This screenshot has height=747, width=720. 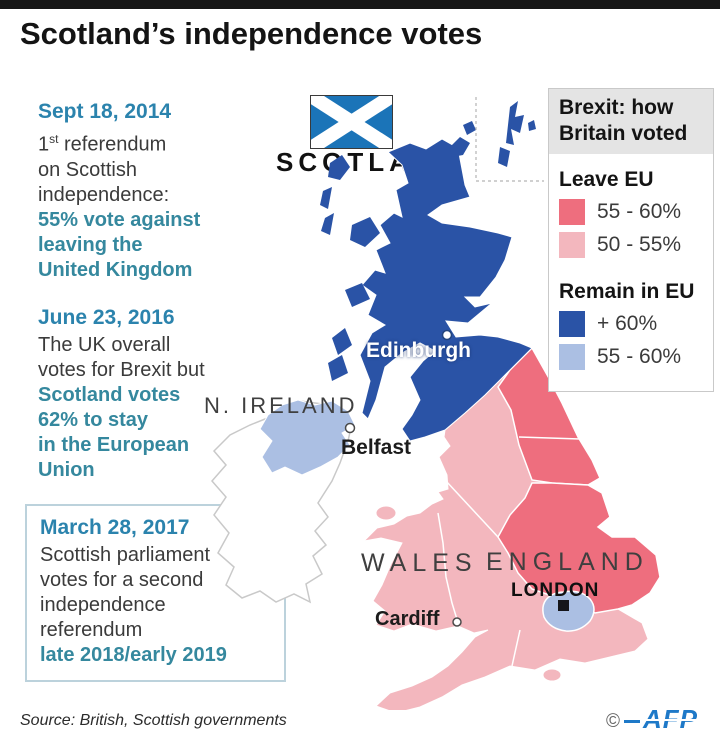 What do you see at coordinates (281, 405) in the screenshot?
I see `n-ireland-label: N. IRELAND` at bounding box center [281, 405].